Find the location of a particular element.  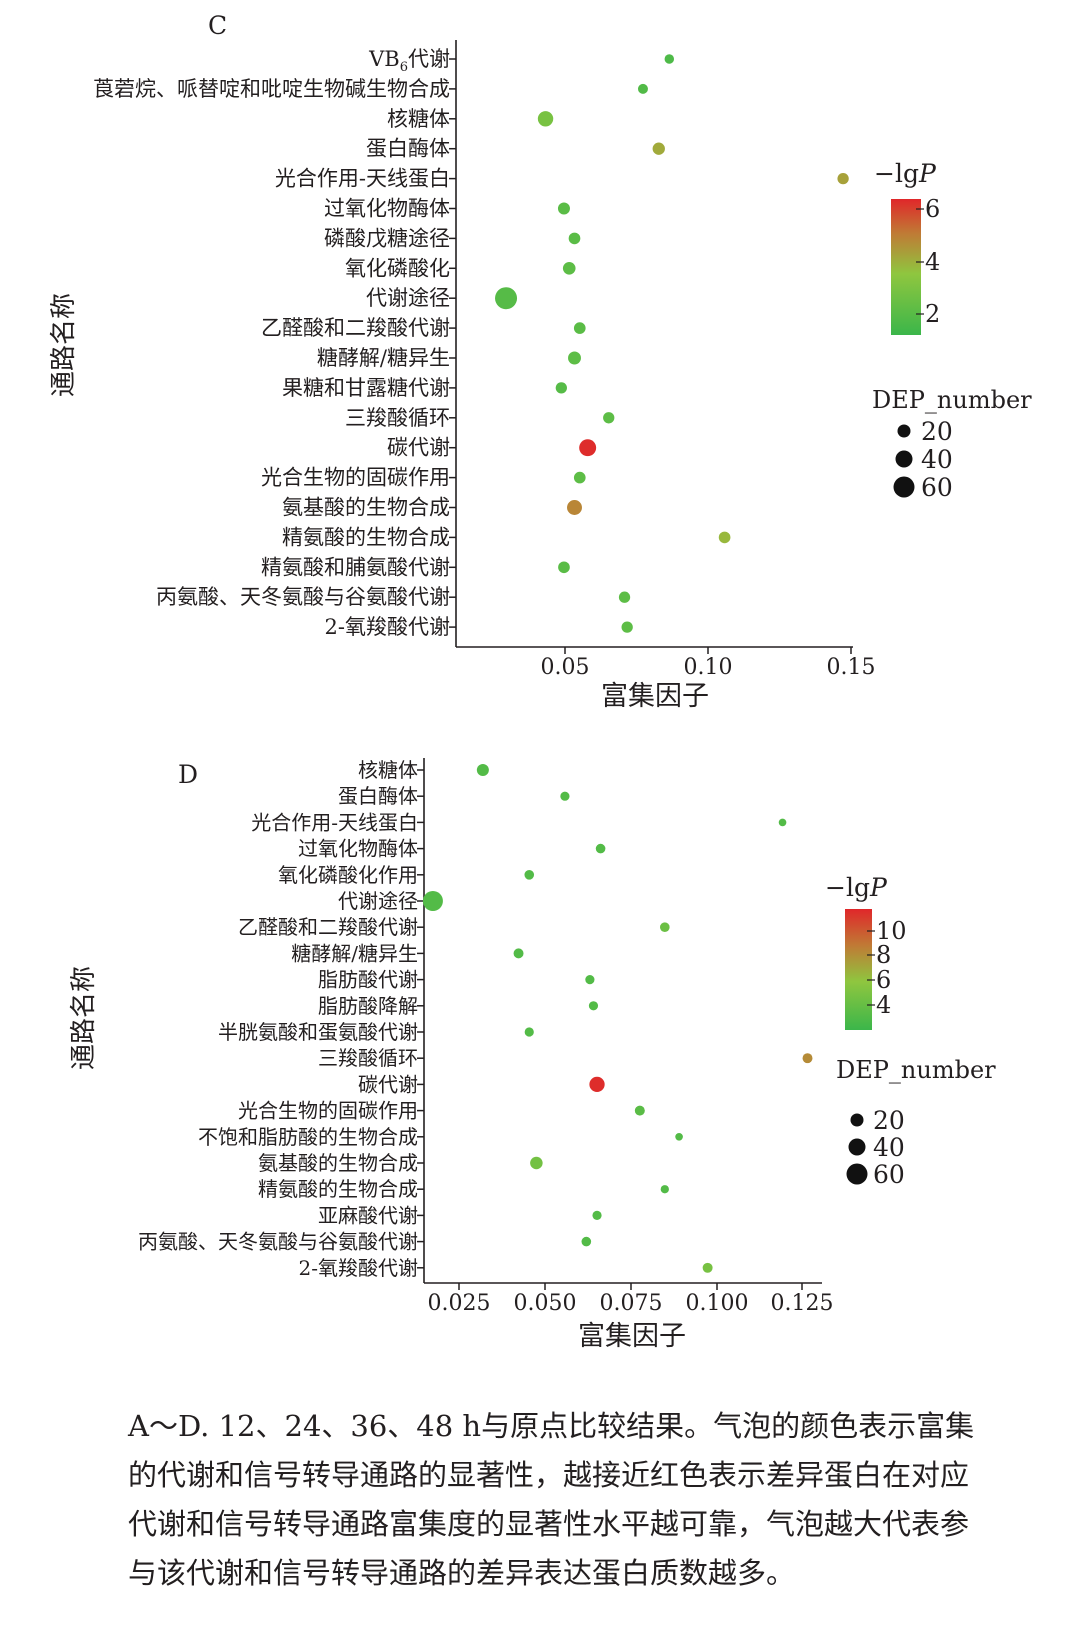

y-axis-title: 通路名称 is located at coordinates (64, 345).